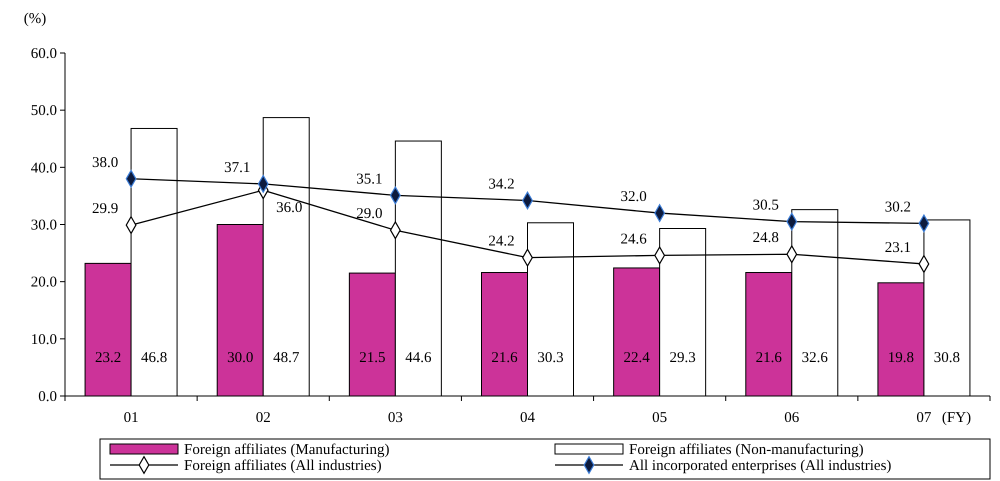 Image resolution: width=1000 pixels, height=481 pixels. What do you see at coordinates (289, 208) in the screenshot?
I see `data-label: 36.0` at bounding box center [289, 208].